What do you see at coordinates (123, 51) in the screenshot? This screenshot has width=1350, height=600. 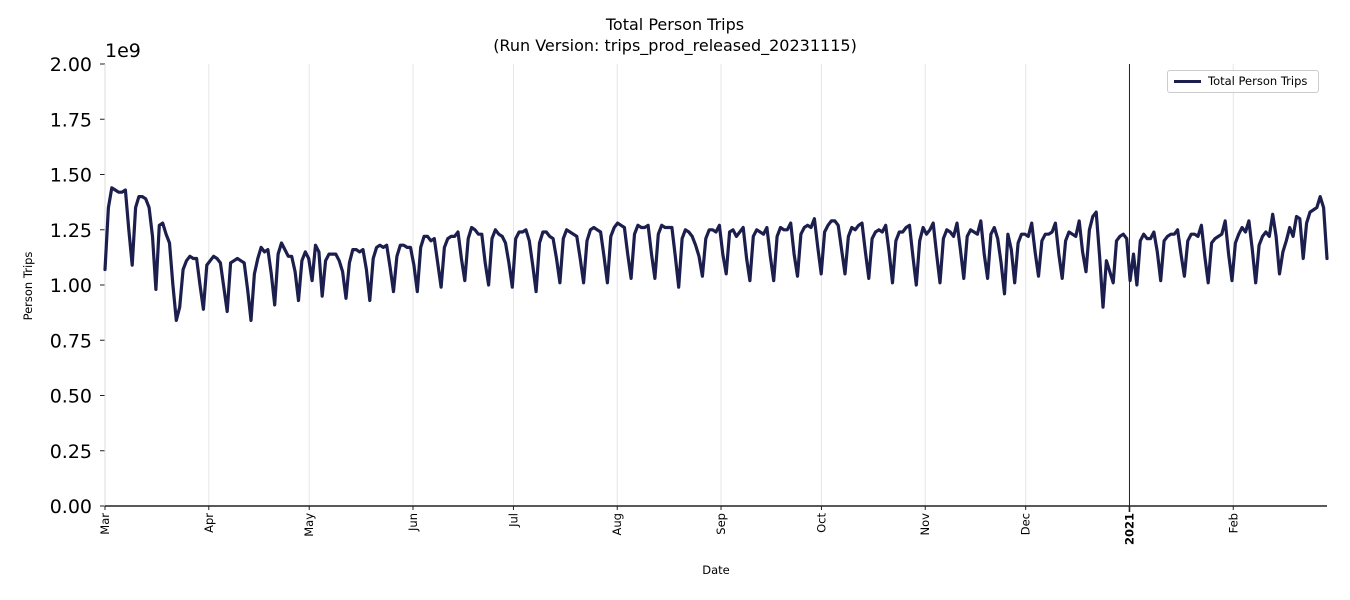 I see `y-offset-label: 1e9` at bounding box center [123, 51].